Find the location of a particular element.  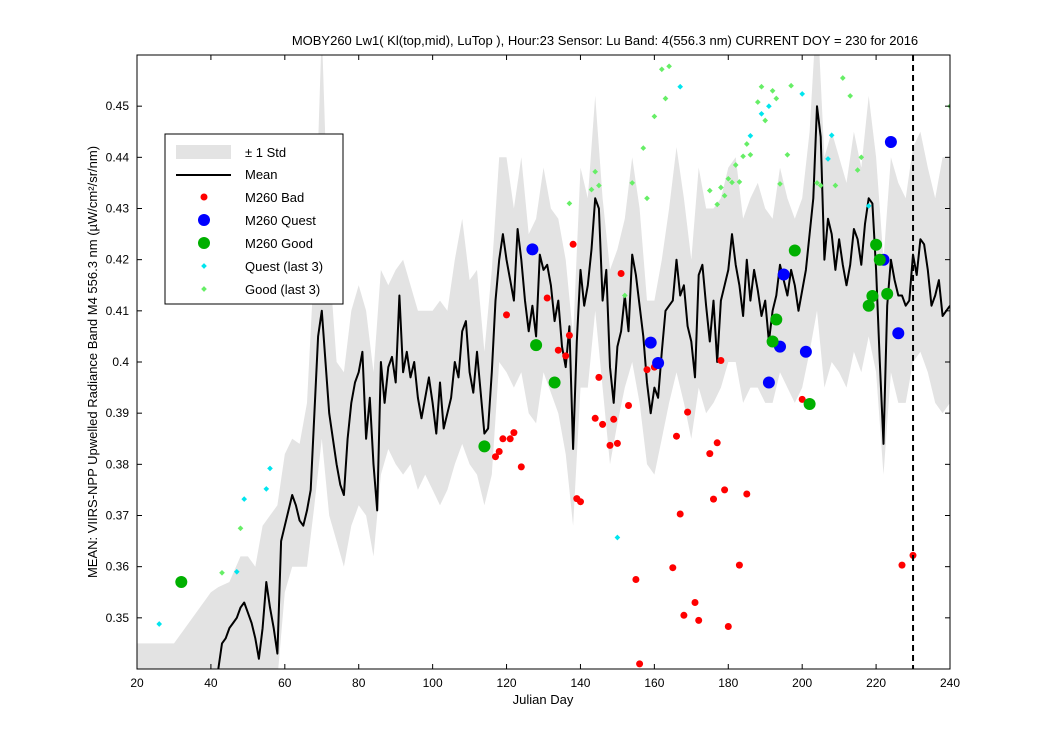

x-tick-label: 120 is located at coordinates (507, 683).